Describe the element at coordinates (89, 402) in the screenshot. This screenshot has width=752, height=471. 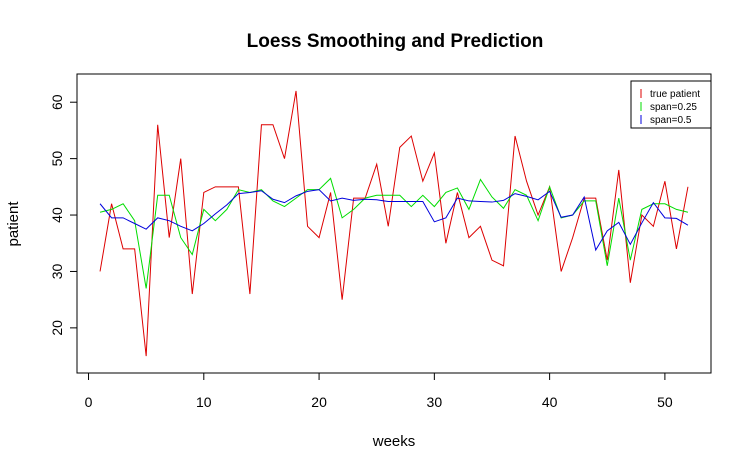
I see `x-tick-label: 0` at that location.